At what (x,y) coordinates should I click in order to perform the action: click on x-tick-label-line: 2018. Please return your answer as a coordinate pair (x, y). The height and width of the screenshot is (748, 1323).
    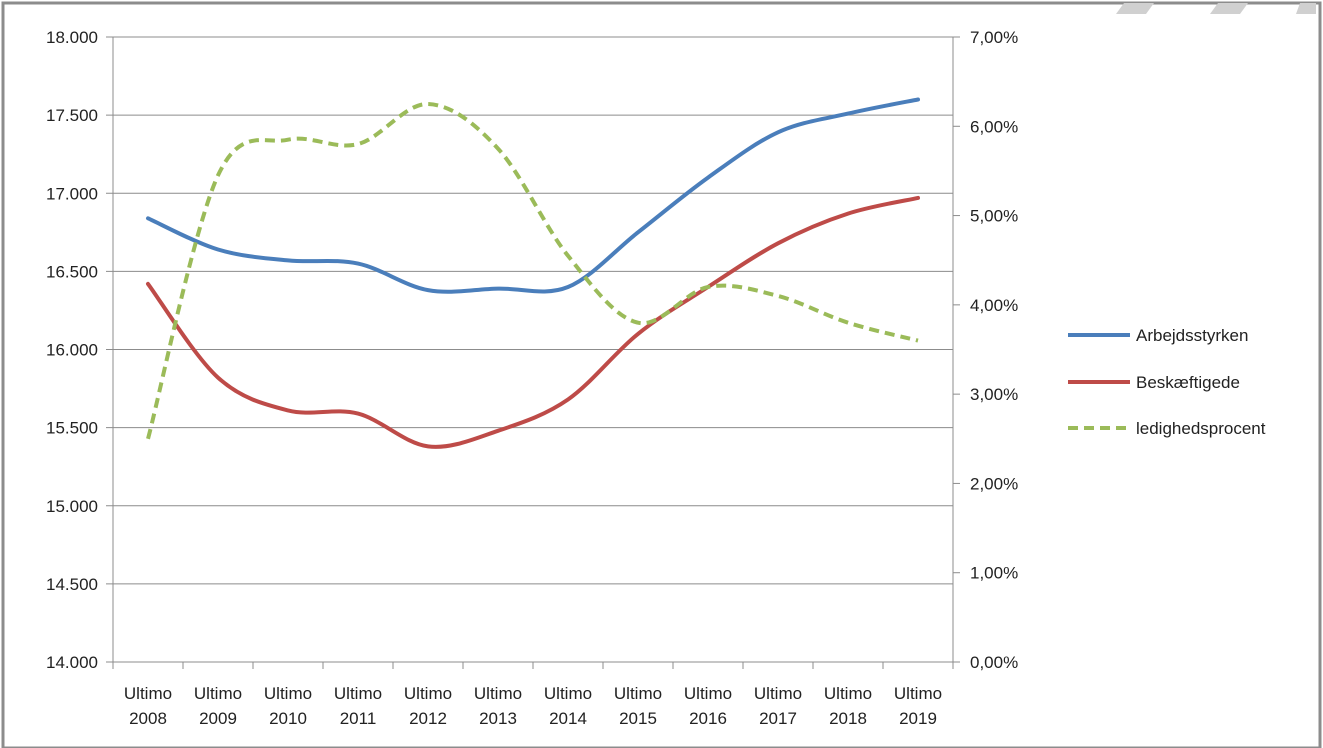
    Looking at the image, I should click on (848, 718).